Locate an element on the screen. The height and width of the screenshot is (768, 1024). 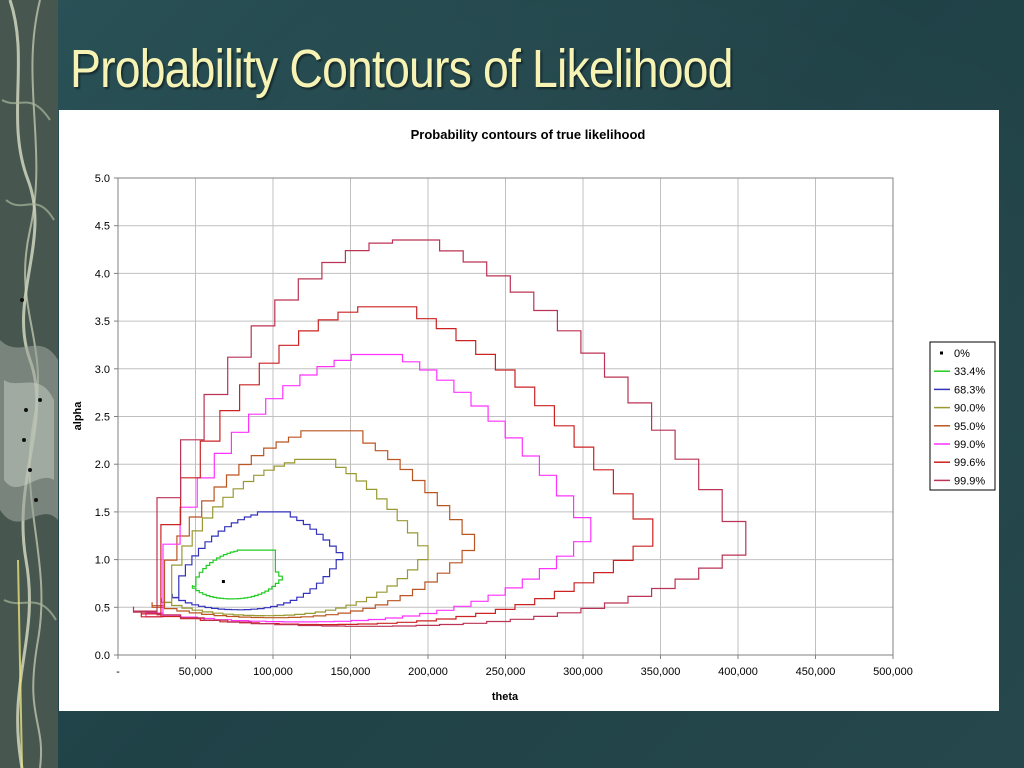
x-tick-label: 500,000 is located at coordinates (893, 672).